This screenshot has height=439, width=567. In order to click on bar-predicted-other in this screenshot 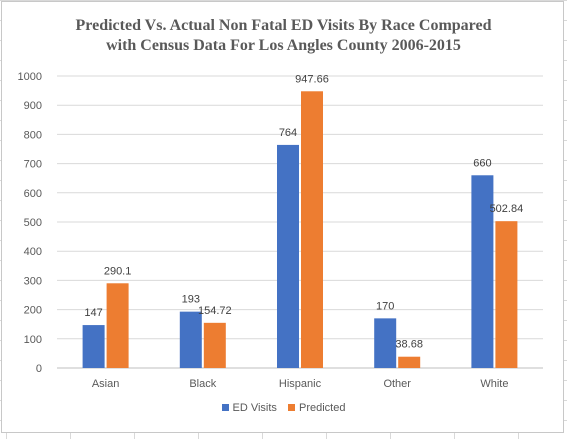, I will do `click(409, 362)`.